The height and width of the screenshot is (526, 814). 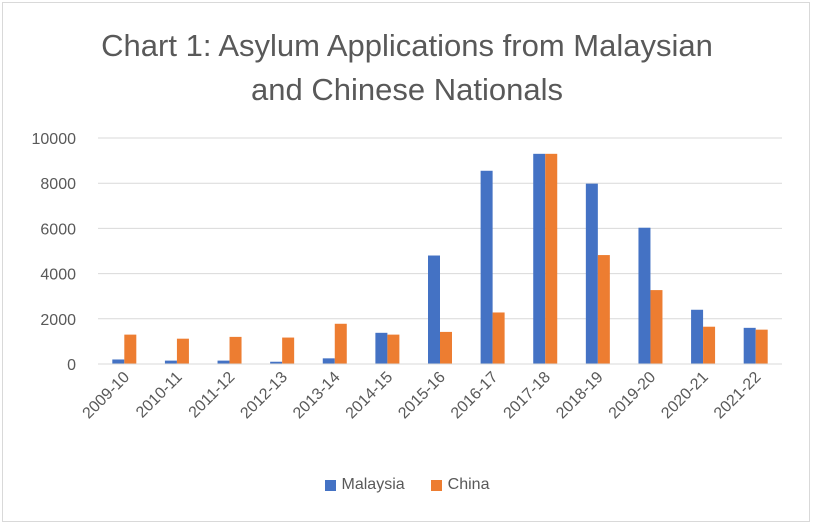 I want to click on x-tick-label: 2015-16, so click(x=422, y=396).